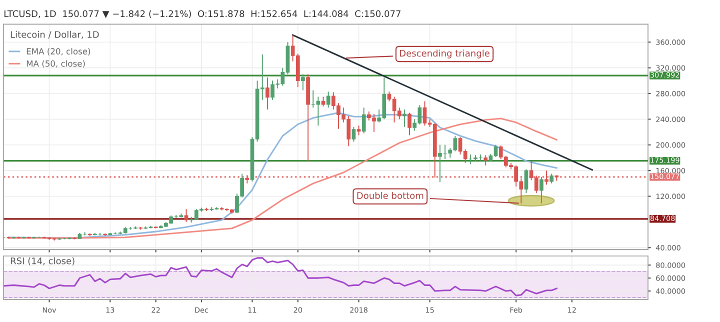 The width and height of the screenshot is (720, 322). Describe the element at coordinates (54, 34) in the screenshot. I see `text: Litecoin / Dollar, 1D` at that location.